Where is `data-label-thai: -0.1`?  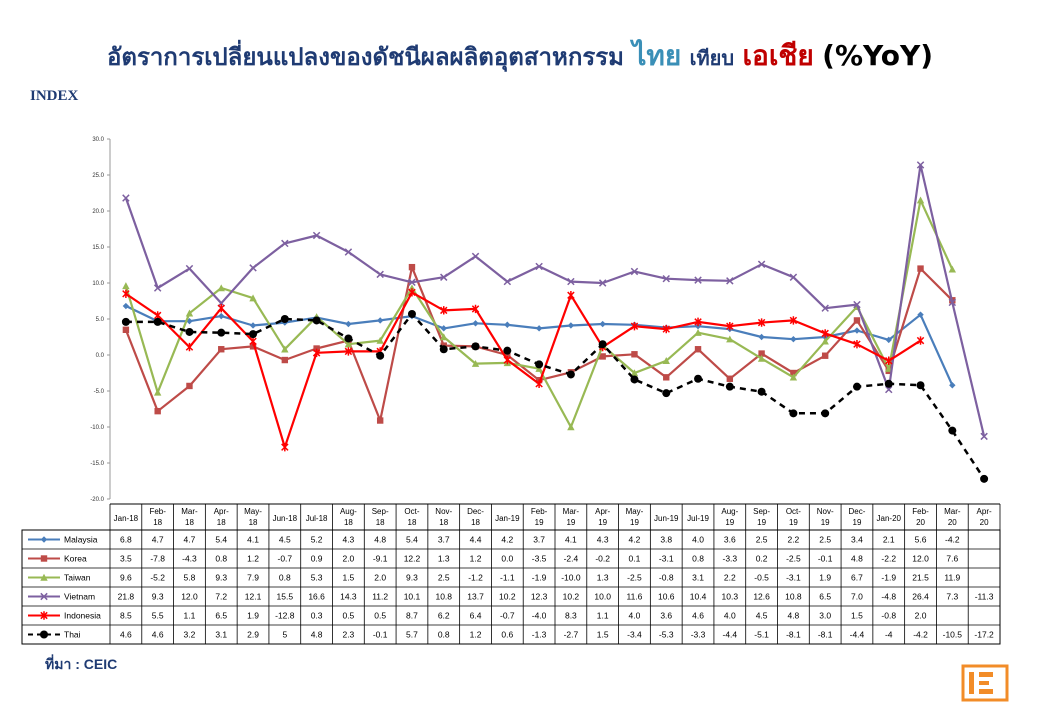
data-label-thai: -0.1 is located at coordinates (380, 635).